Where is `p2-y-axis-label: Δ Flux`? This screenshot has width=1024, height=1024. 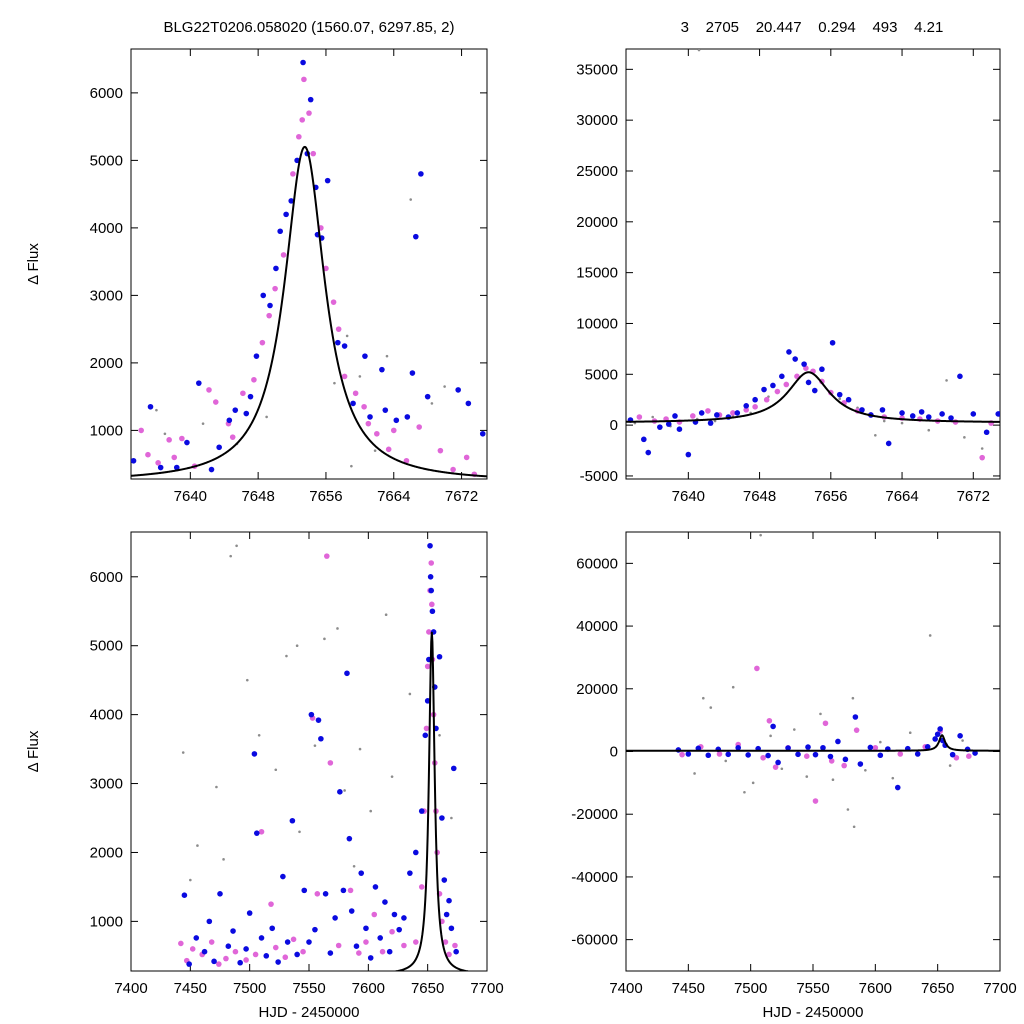 p2-y-axis-label: Δ Flux is located at coordinates (33, 751).